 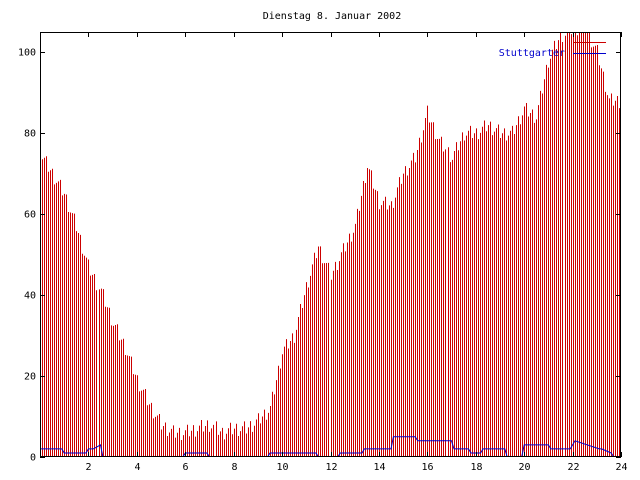 I want to click on chart-legend: Stuttgarter, so click(x=552, y=50).